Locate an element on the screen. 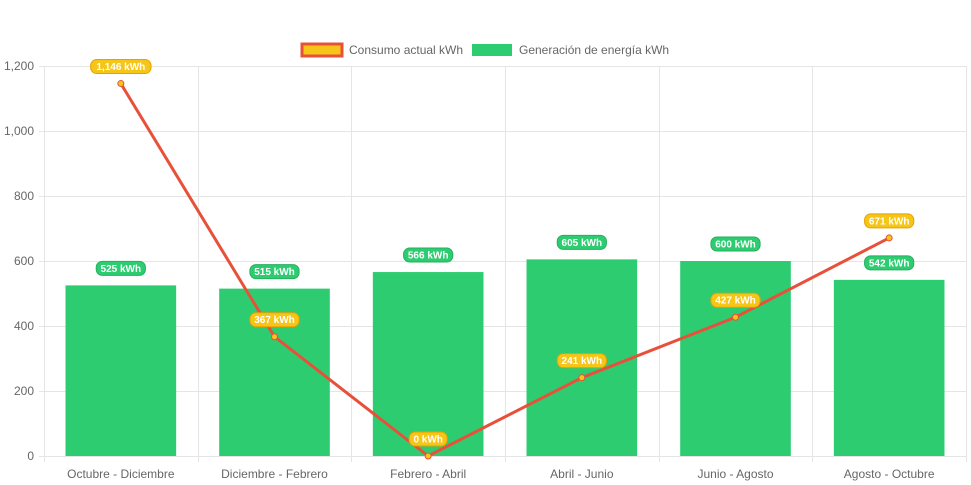 Image resolution: width=971 pixels, height=485 pixels. line-value-label-text: 671 kWh is located at coordinates (889, 221).